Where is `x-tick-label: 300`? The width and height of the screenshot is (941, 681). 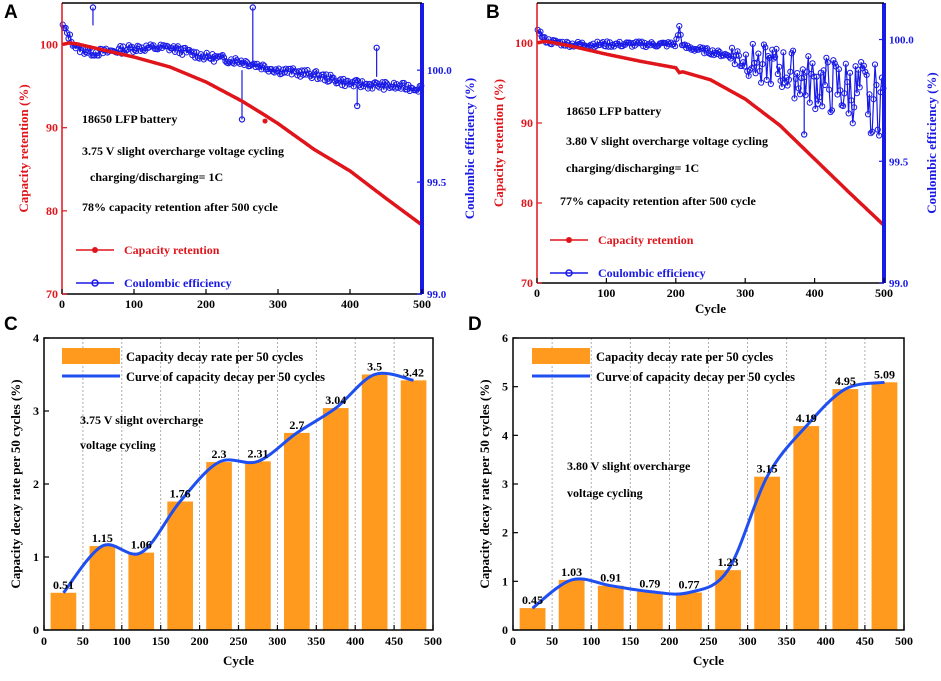
x-tick-label: 300 is located at coordinates (748, 641).